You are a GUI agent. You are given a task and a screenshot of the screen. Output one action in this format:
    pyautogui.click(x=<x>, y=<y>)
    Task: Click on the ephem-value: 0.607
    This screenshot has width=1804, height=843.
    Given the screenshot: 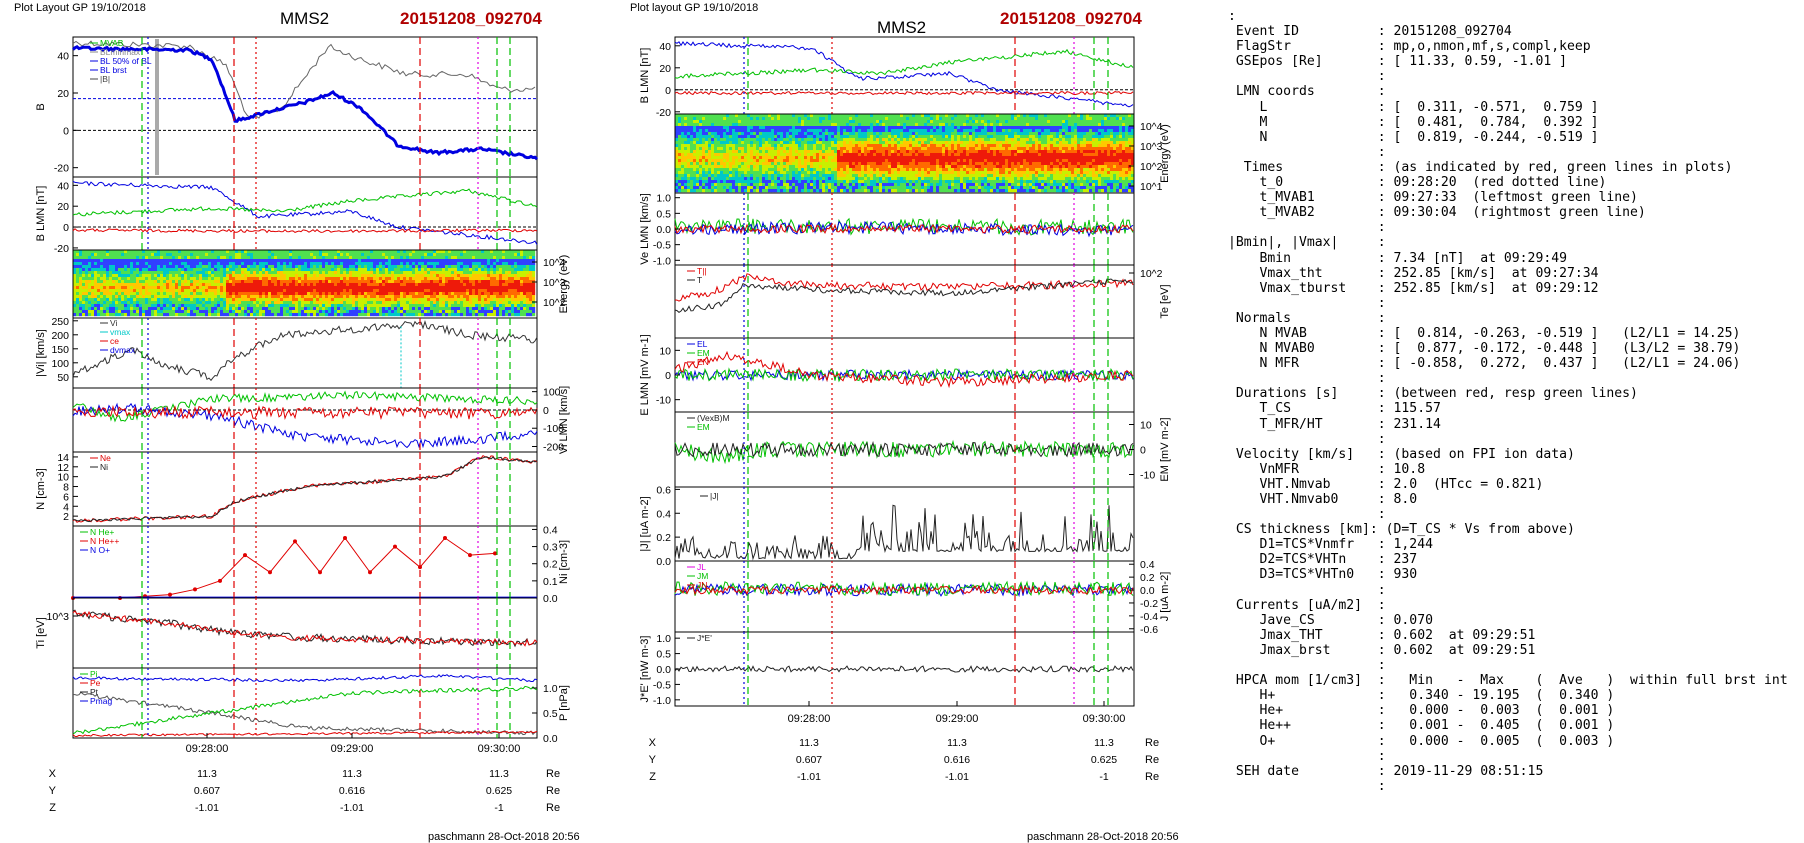 What is the action you would take?
    pyautogui.click(x=207, y=791)
    